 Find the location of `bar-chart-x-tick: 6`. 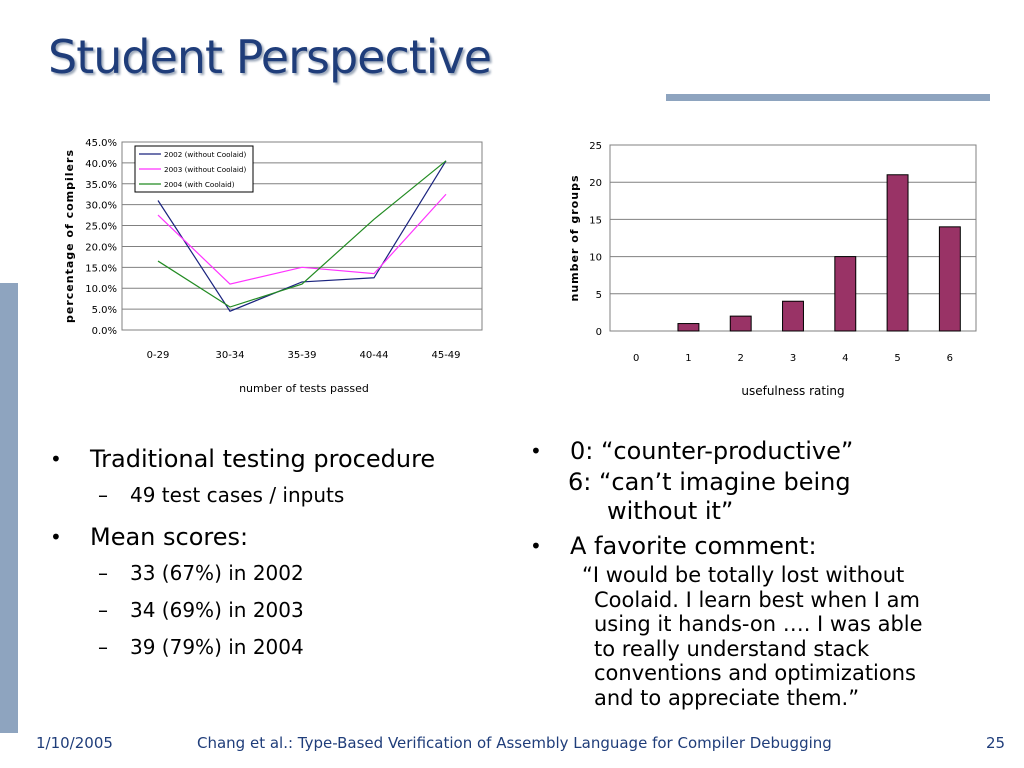

bar-chart-x-tick: 6 is located at coordinates (950, 358).